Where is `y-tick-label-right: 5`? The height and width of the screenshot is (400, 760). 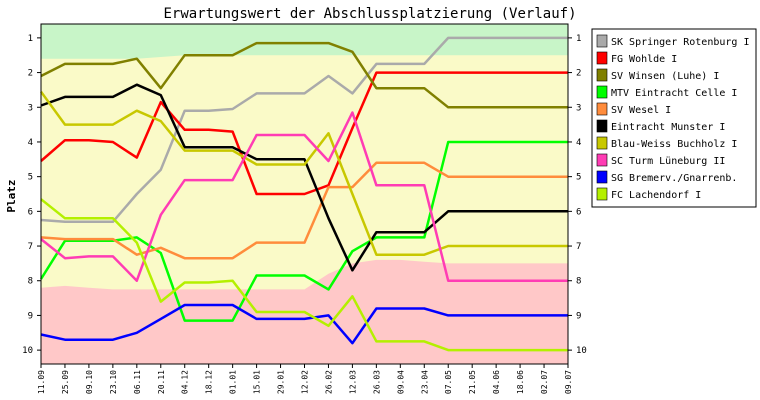 y-tick-label-right: 5 is located at coordinates (578, 178).